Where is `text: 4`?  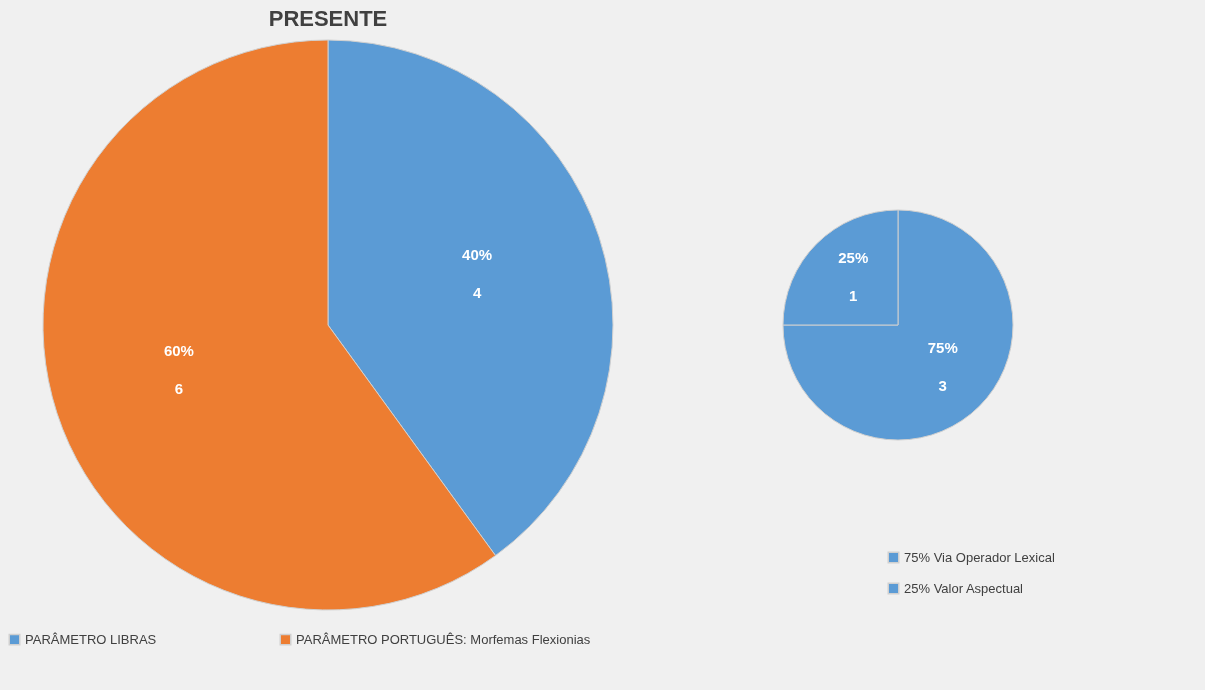
text: 4 is located at coordinates (477, 292).